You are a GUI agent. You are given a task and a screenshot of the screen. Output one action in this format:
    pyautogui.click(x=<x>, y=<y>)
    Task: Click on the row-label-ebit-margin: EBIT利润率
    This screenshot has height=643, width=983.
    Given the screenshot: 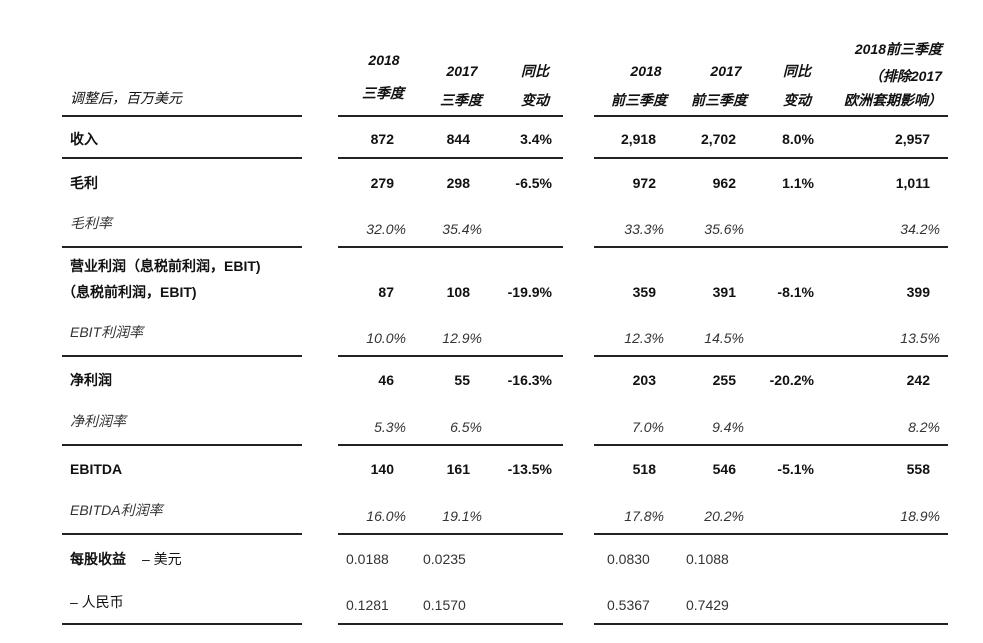 What is the action you would take?
    pyautogui.click(x=107, y=332)
    